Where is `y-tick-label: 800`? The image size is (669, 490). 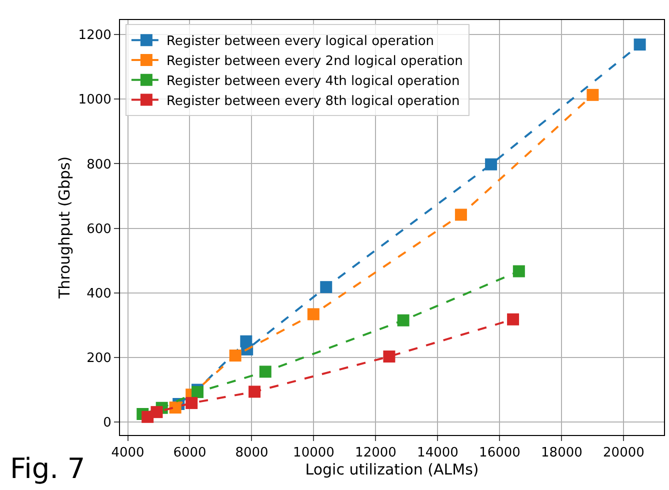 y-tick-label: 800 is located at coordinates (99, 164).